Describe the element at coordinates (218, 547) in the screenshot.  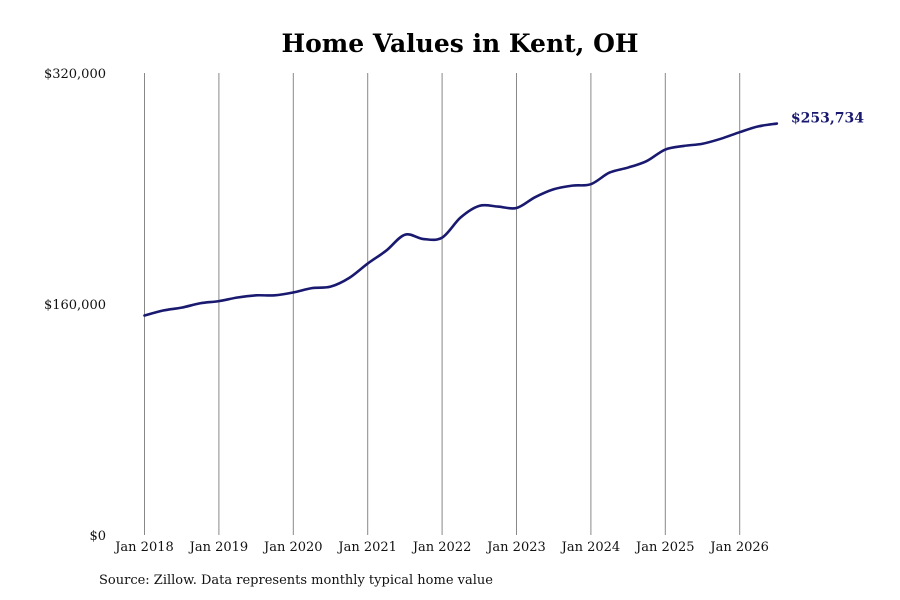
I see `x-tick-label: Jan 2019` at that location.